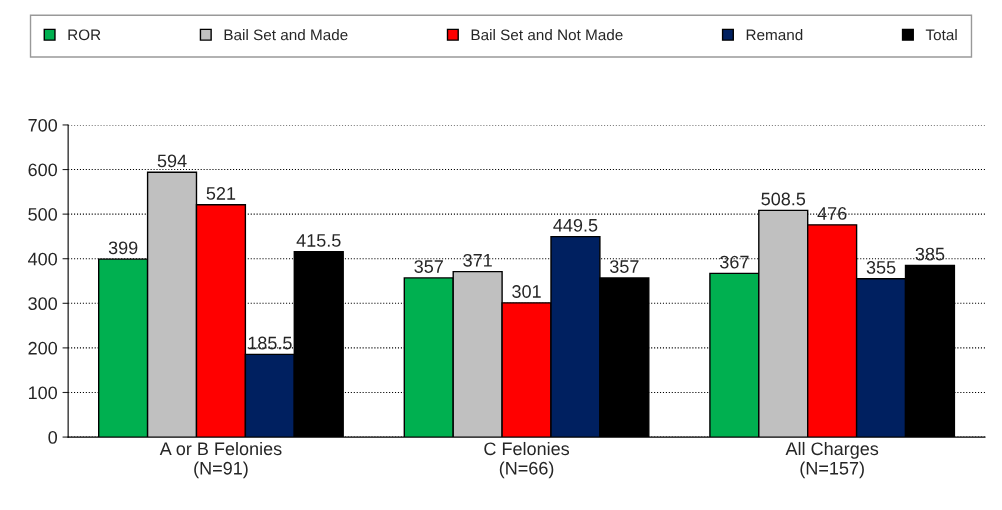 The height and width of the screenshot is (510, 1002). I want to click on data-label: 399, so click(123, 248).